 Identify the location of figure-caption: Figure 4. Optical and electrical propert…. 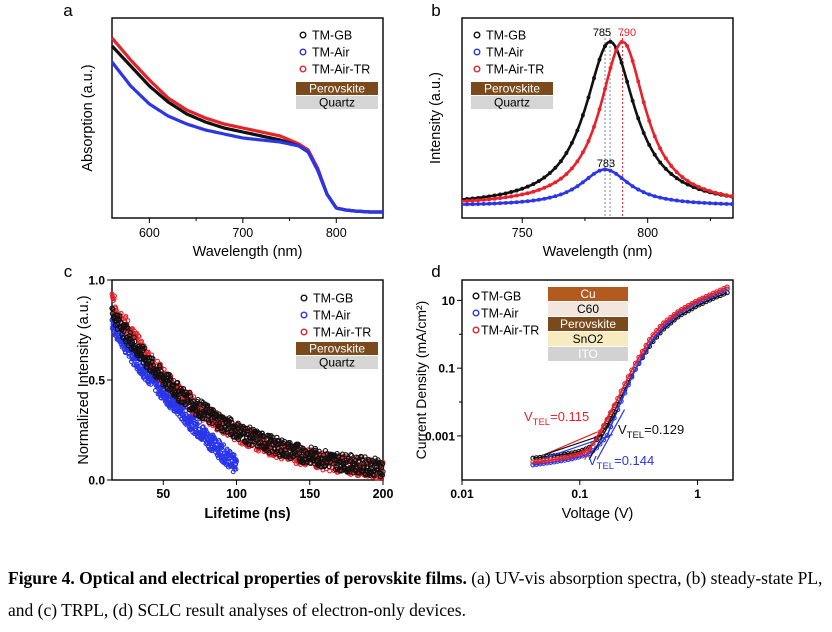
(418, 594).